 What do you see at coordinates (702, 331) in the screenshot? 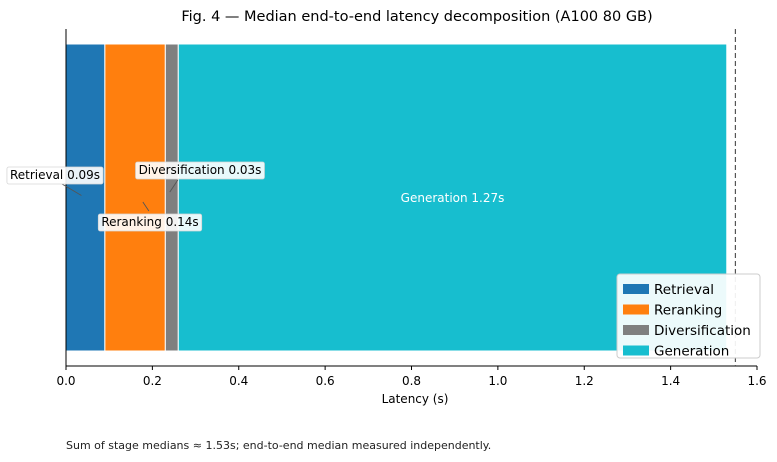
I see `legend-label-diversification: Diversification` at bounding box center [702, 331].